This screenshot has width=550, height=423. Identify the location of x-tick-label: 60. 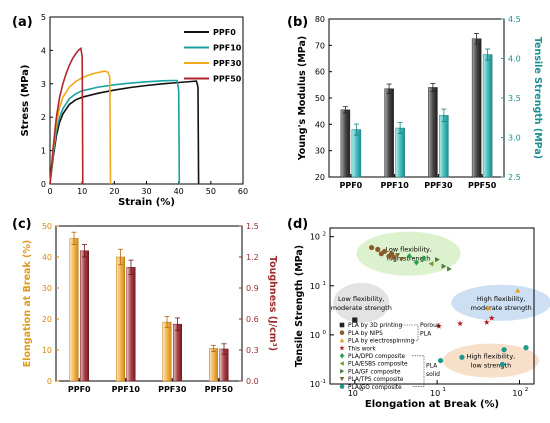
(243, 191).